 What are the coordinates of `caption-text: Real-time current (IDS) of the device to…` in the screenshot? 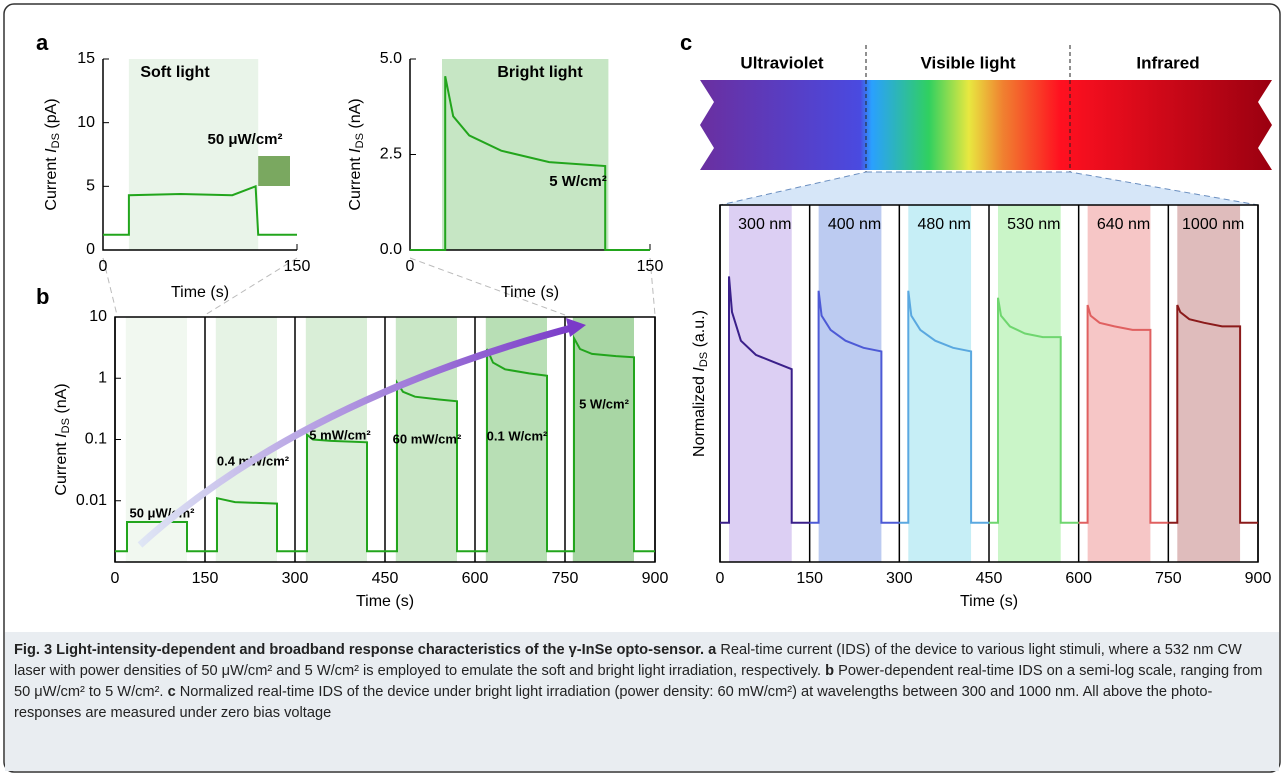 It's located at (628, 660).